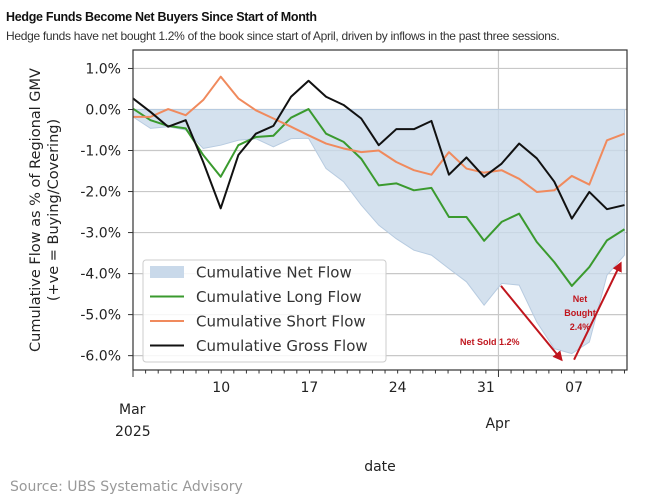 The width and height of the screenshot is (664, 502). Describe the element at coordinates (490, 342) in the screenshot. I see `annotation-net-sold: Net Sold 1.2%` at that location.